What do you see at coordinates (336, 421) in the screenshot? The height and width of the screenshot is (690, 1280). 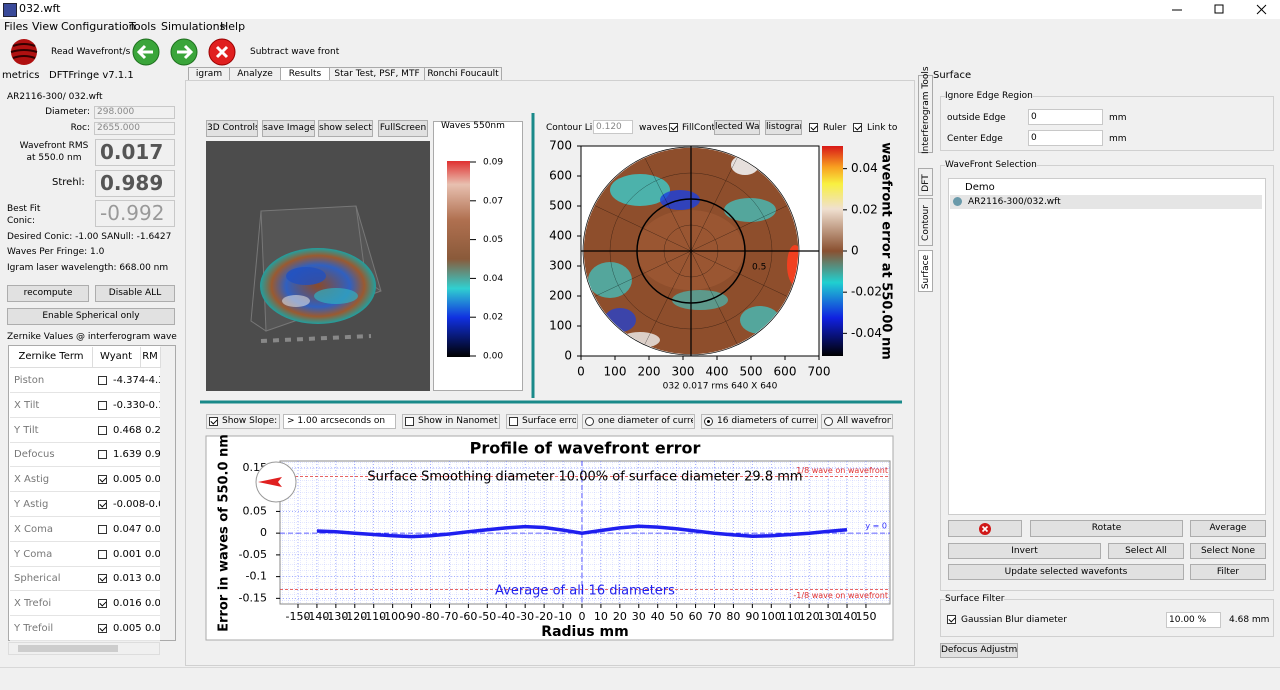 I see `control-label: > 1.00 arcseconds on wa` at bounding box center [336, 421].